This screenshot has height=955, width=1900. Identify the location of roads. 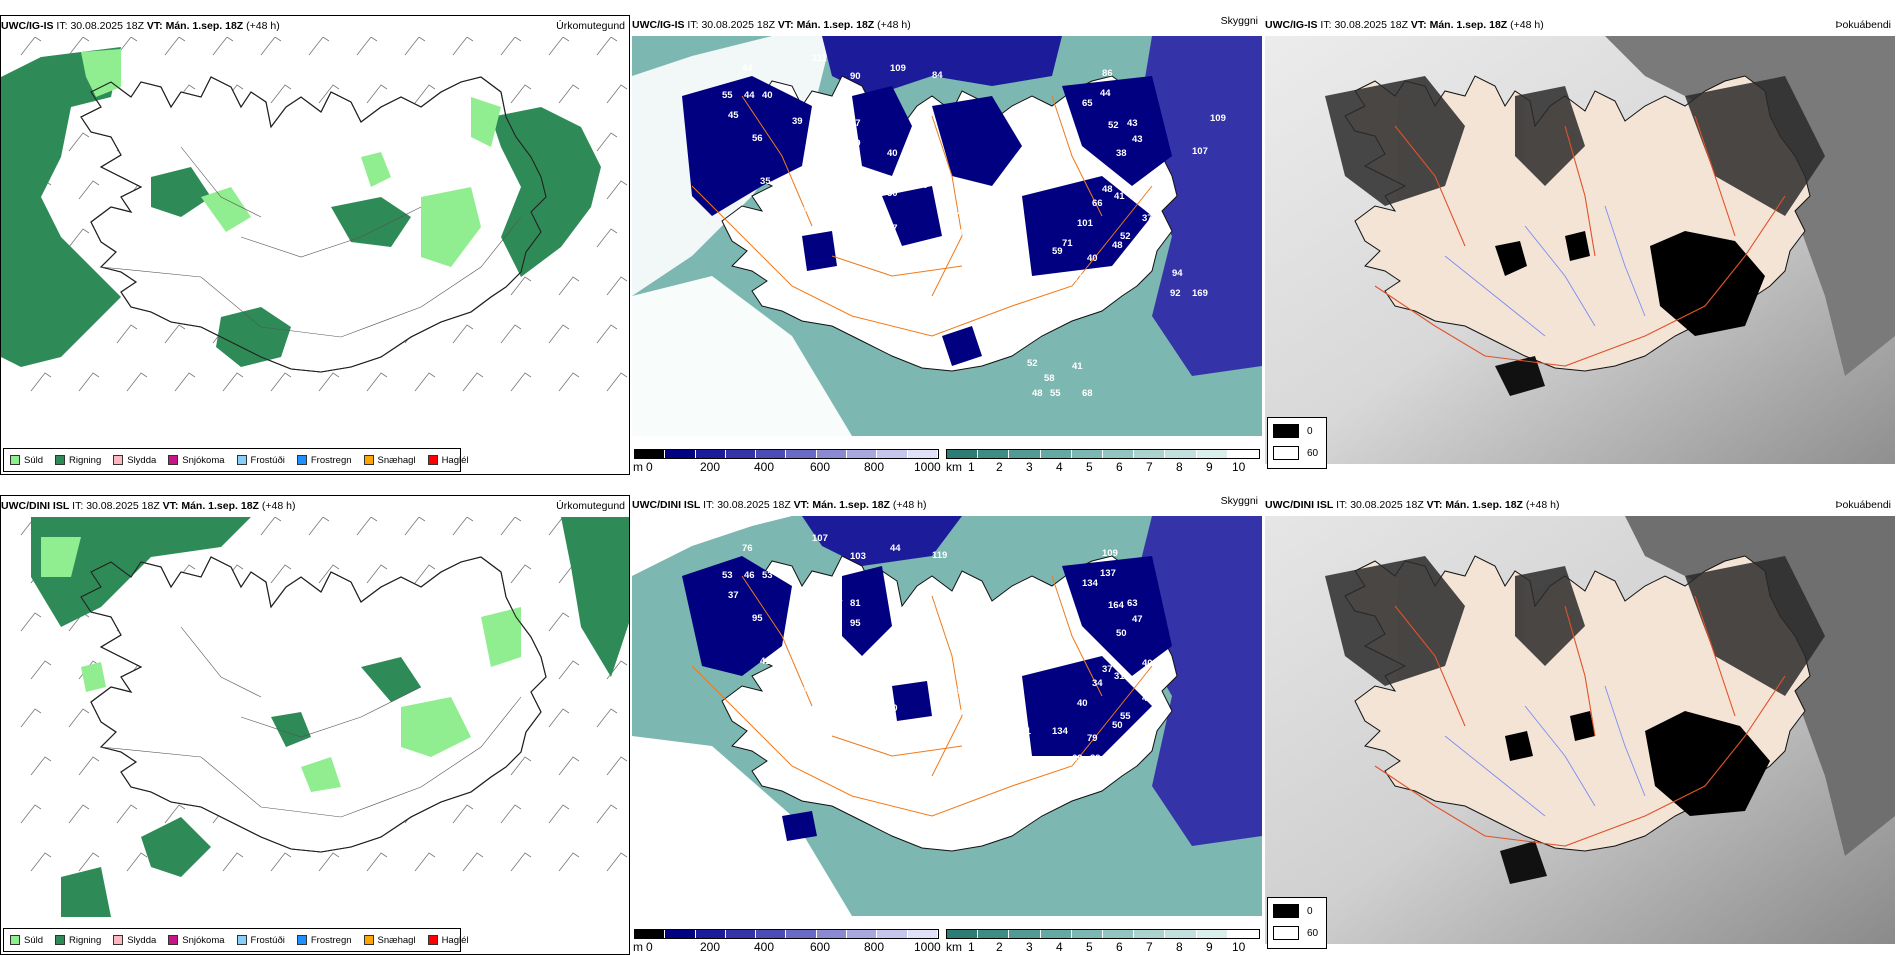
(311, 722).